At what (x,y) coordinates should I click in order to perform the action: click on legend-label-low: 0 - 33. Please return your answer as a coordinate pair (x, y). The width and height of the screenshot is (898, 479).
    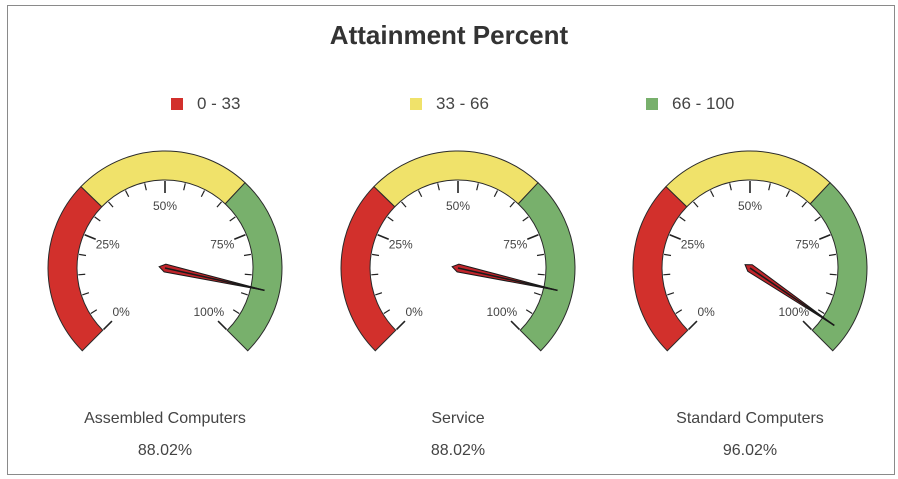
    Looking at the image, I should click on (219, 103).